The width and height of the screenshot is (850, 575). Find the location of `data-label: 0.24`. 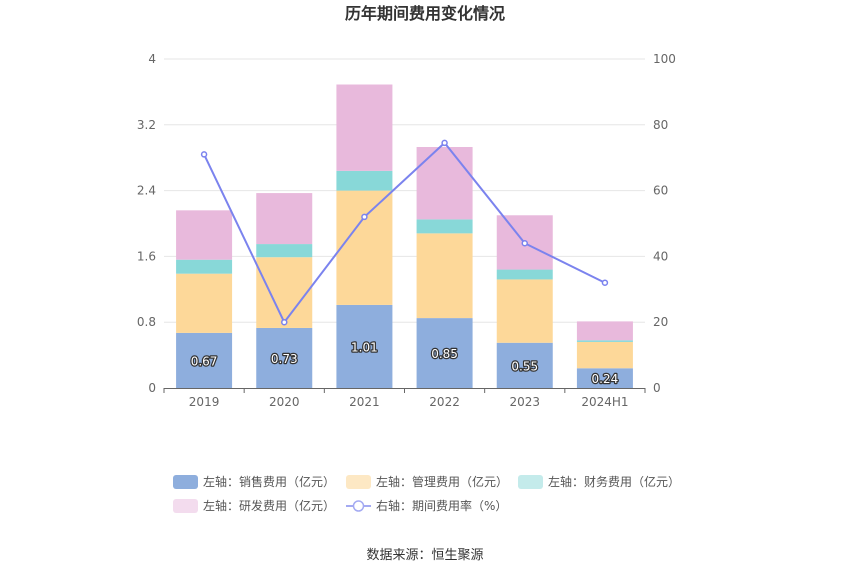

data-label: 0.24 is located at coordinates (605, 379).